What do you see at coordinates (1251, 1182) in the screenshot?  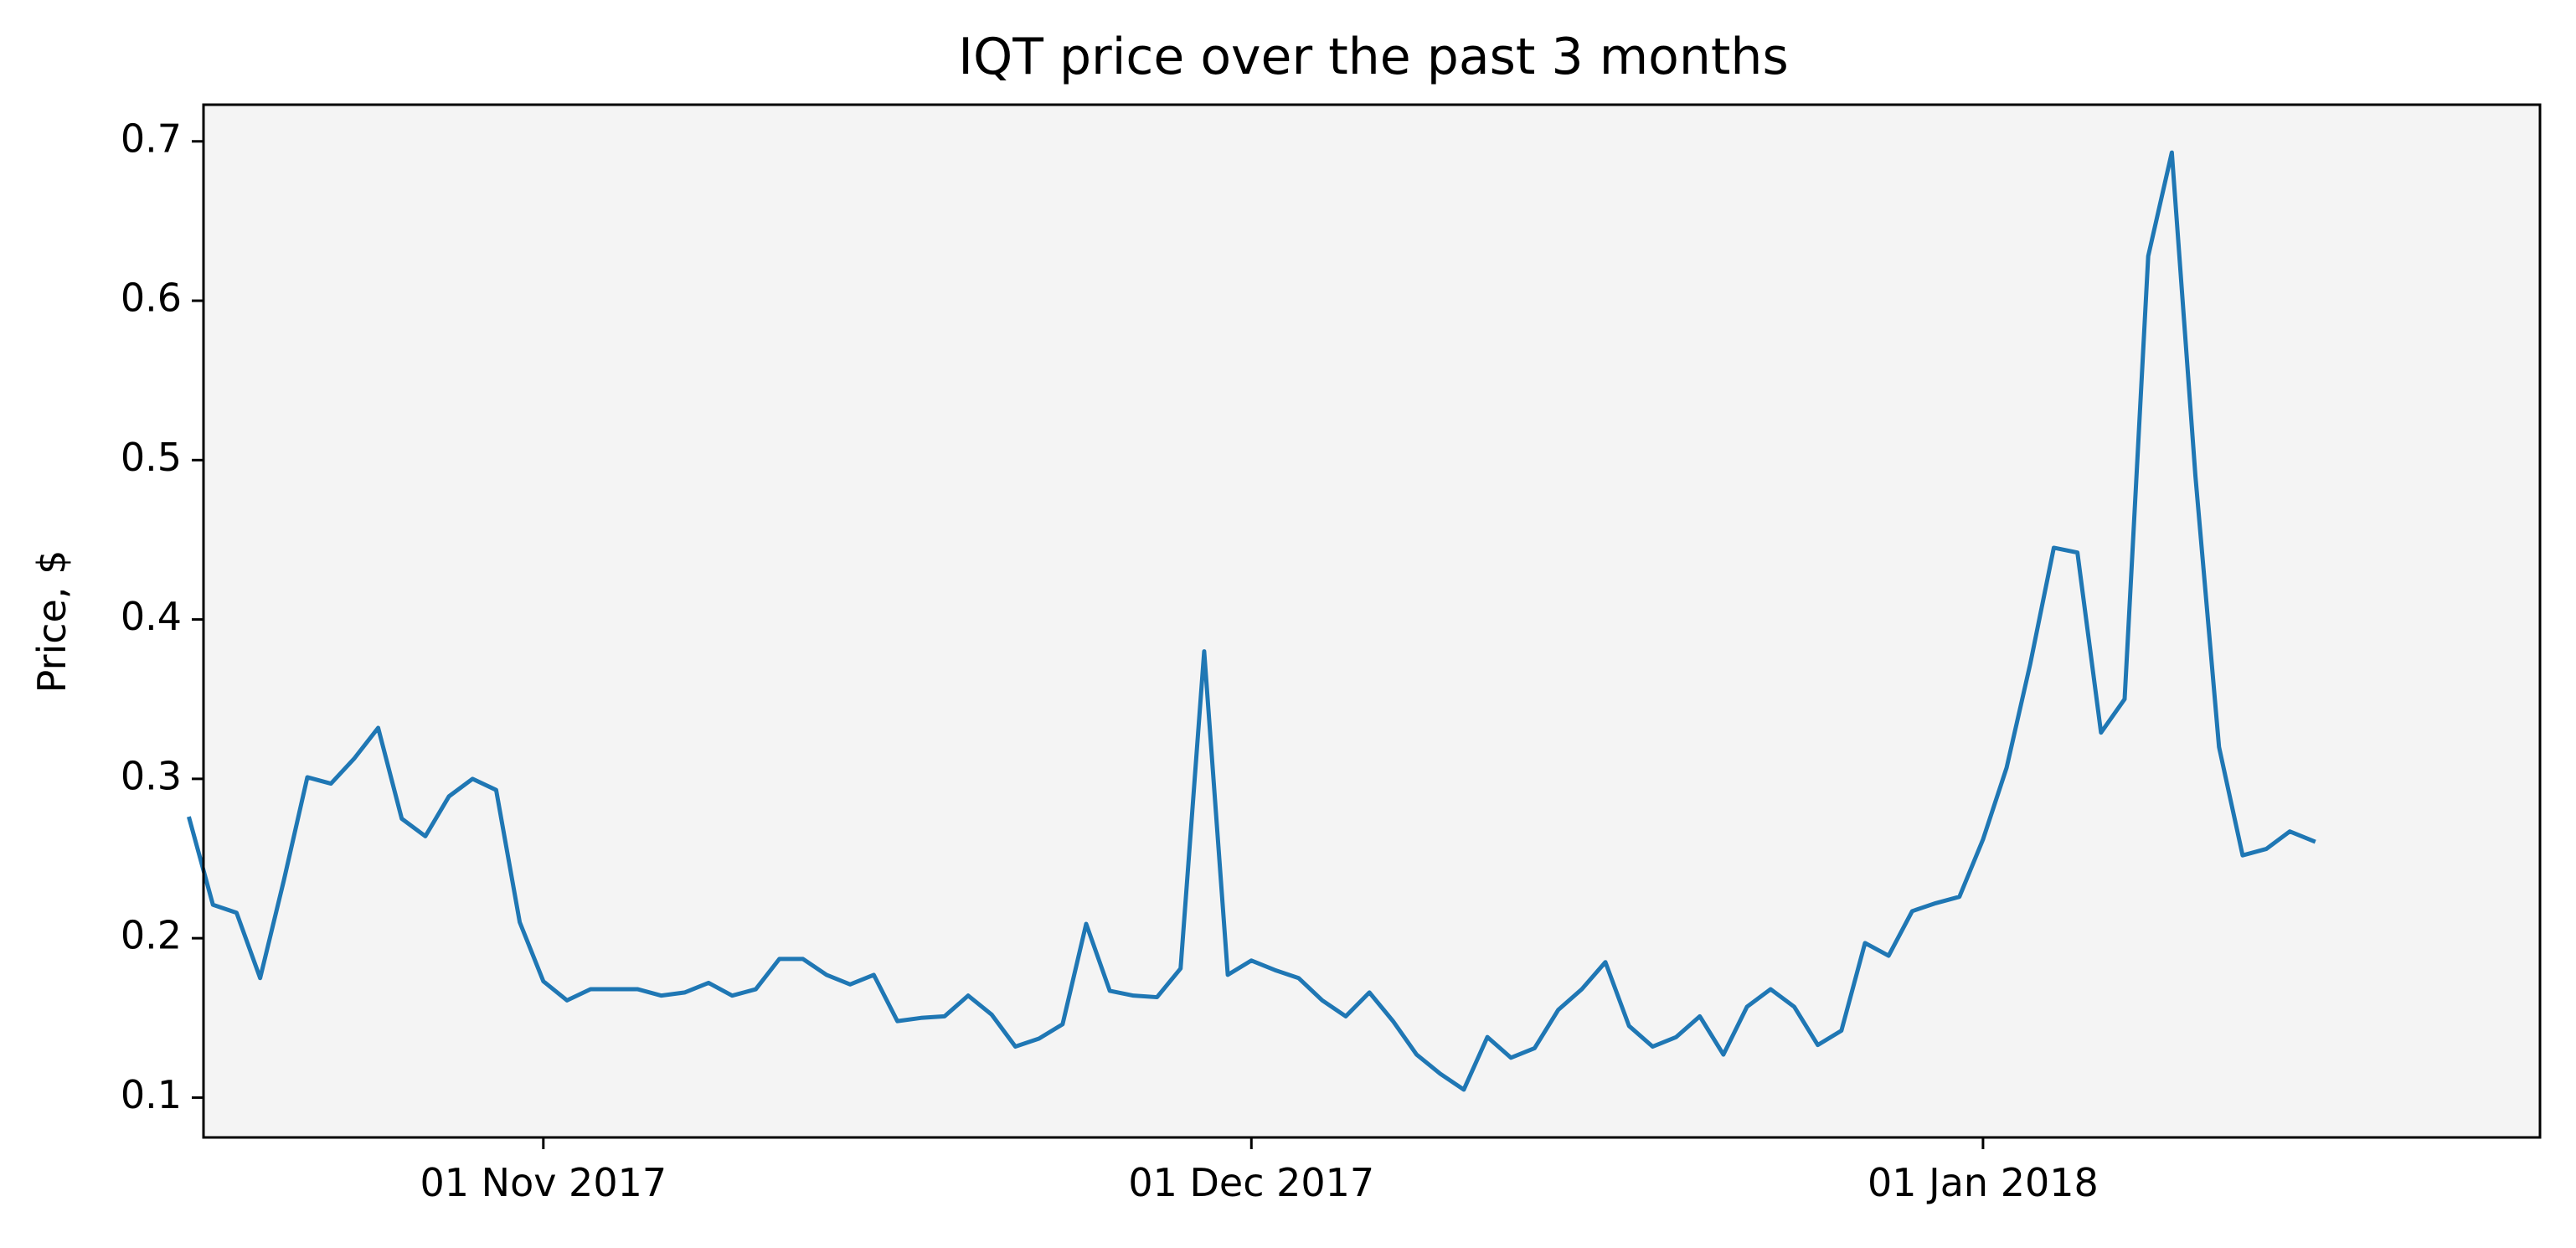 I see `x-tick-label: 01 Dec 2017` at bounding box center [1251, 1182].